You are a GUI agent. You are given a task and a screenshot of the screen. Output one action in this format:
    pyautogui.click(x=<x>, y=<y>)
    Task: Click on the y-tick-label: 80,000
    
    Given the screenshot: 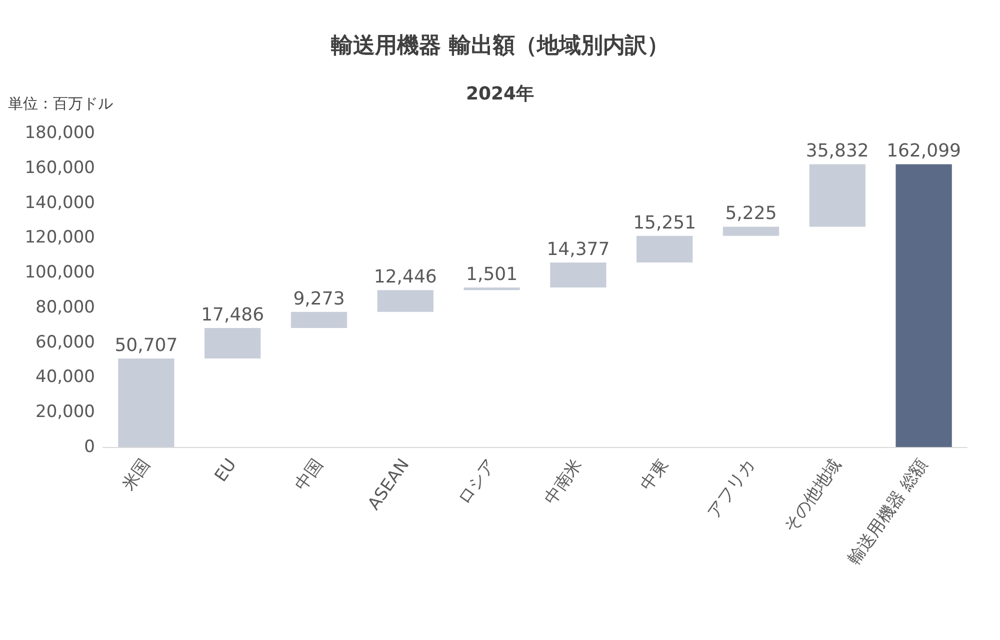 What is the action you would take?
    pyautogui.click(x=65, y=307)
    